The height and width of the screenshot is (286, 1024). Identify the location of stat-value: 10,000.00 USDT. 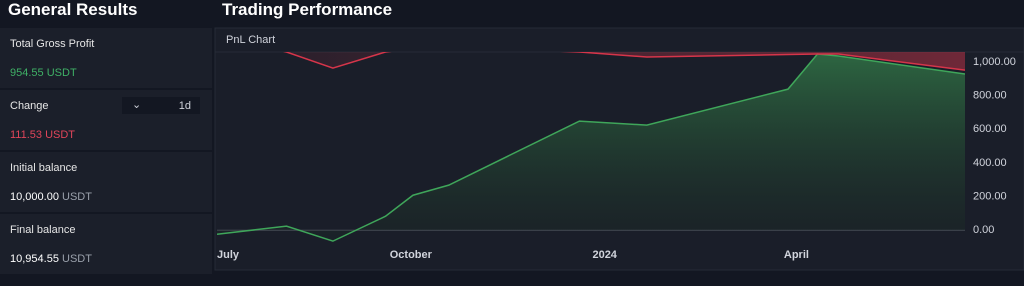
(51, 197).